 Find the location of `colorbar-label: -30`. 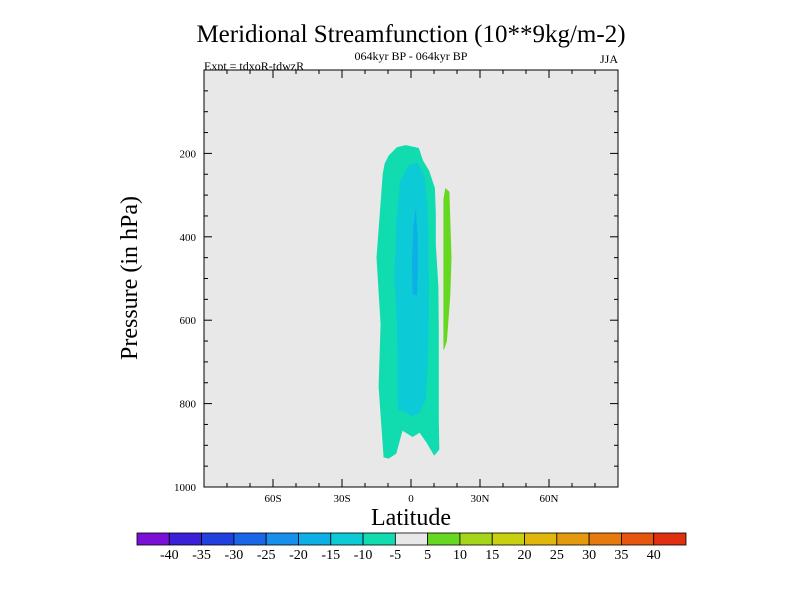

colorbar-label: -30 is located at coordinates (234, 555).